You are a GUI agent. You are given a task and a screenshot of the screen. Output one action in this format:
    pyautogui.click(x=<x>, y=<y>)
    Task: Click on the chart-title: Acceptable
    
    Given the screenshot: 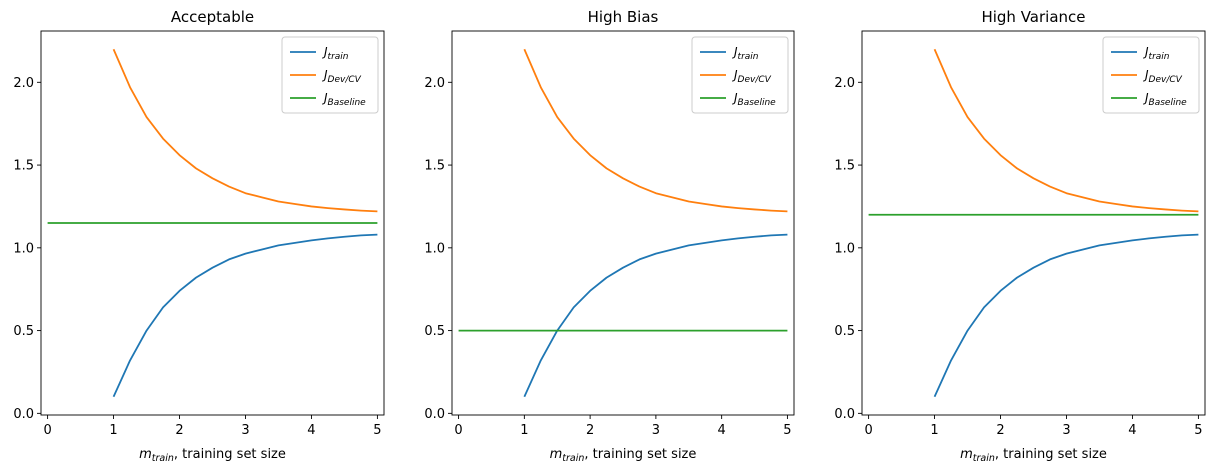 What is the action you would take?
    pyautogui.click(x=212, y=17)
    